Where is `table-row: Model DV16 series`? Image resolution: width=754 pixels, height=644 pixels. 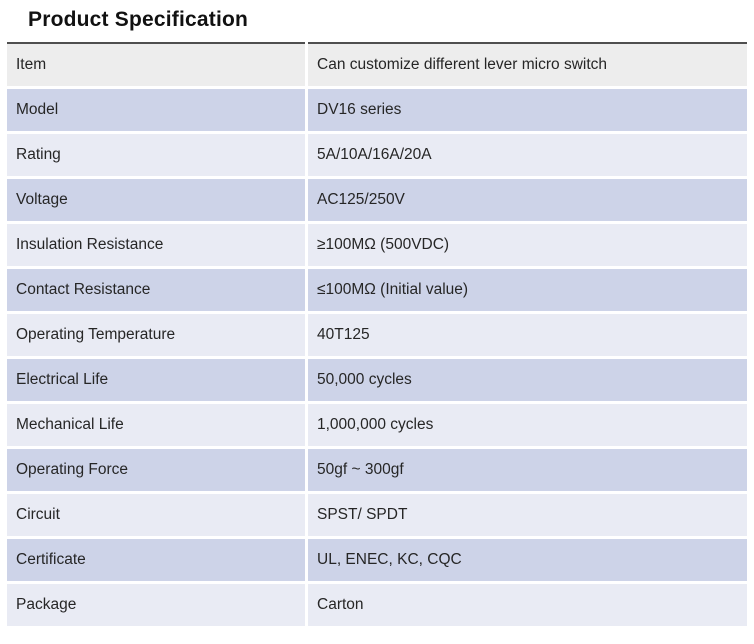
table-row: Model DV16 series is located at coordinates (377, 110).